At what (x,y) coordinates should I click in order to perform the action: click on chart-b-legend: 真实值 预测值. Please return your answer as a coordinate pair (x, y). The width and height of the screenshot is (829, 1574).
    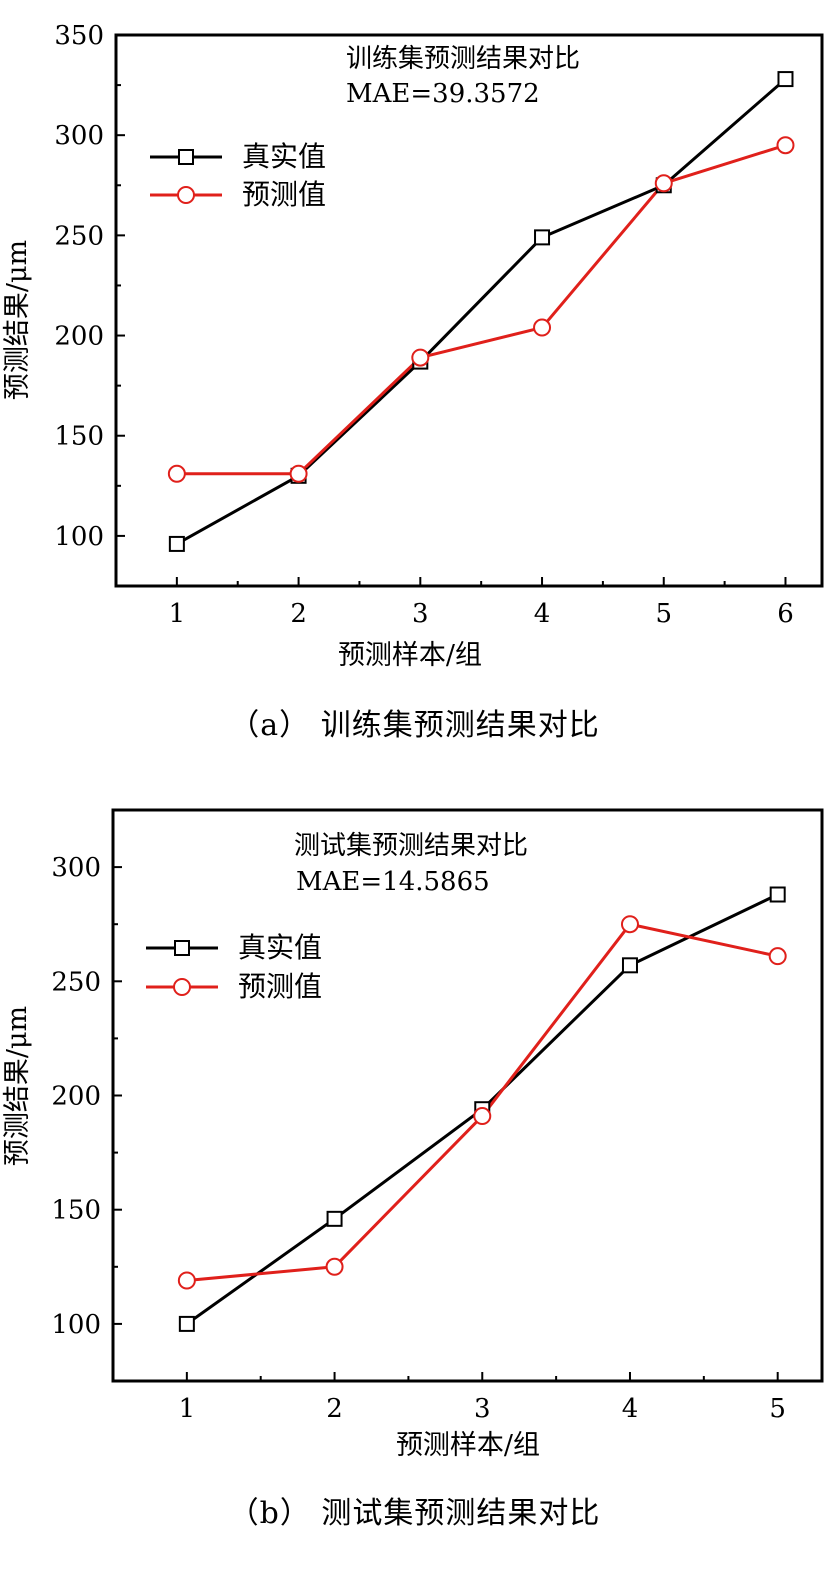
    Looking at the image, I should click on (234, 967).